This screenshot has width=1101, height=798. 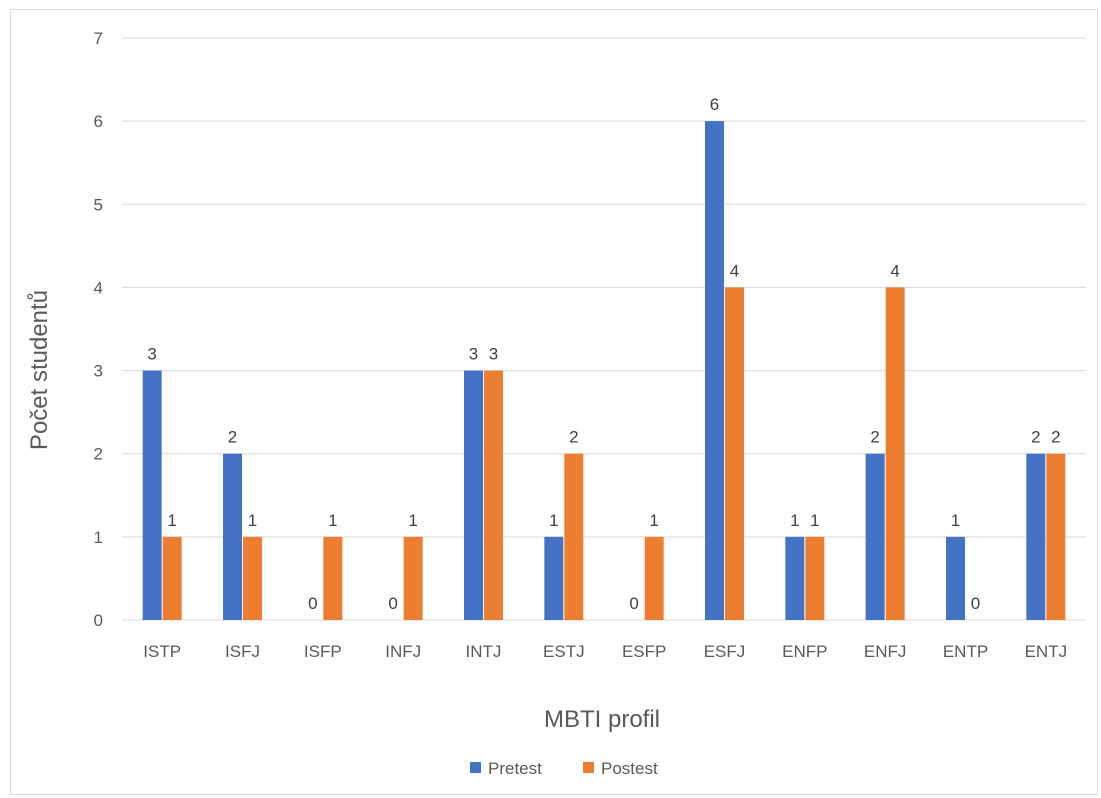 What do you see at coordinates (98, 329) in the screenshot?
I see `y-tick-labels: 0 1 2 3 4 5 6 7` at bounding box center [98, 329].